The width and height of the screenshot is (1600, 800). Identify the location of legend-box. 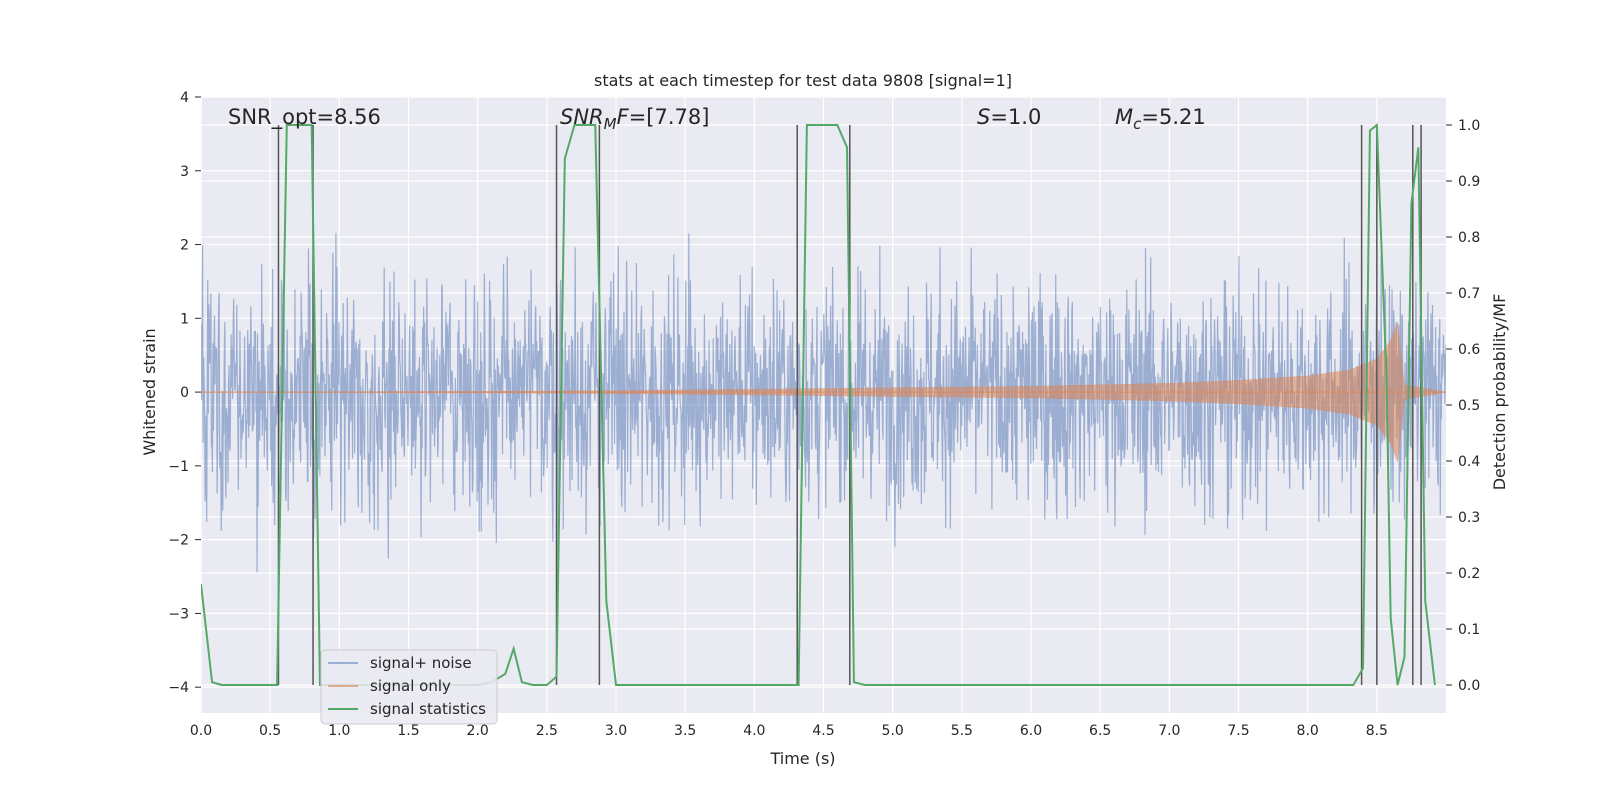
(409, 687).